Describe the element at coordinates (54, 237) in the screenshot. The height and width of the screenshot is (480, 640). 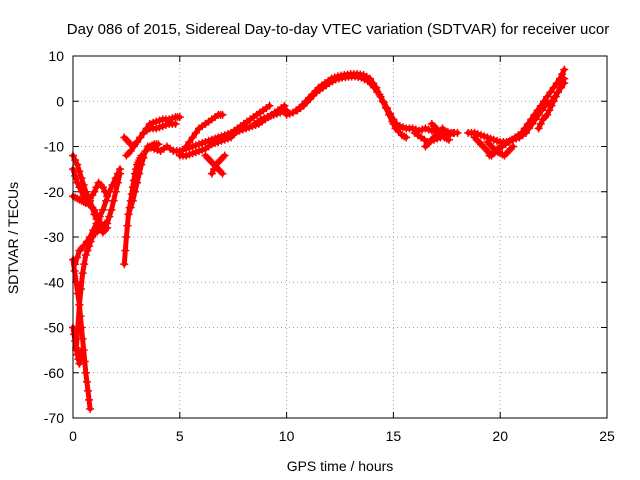
I see `y-tick-label: -30` at that location.